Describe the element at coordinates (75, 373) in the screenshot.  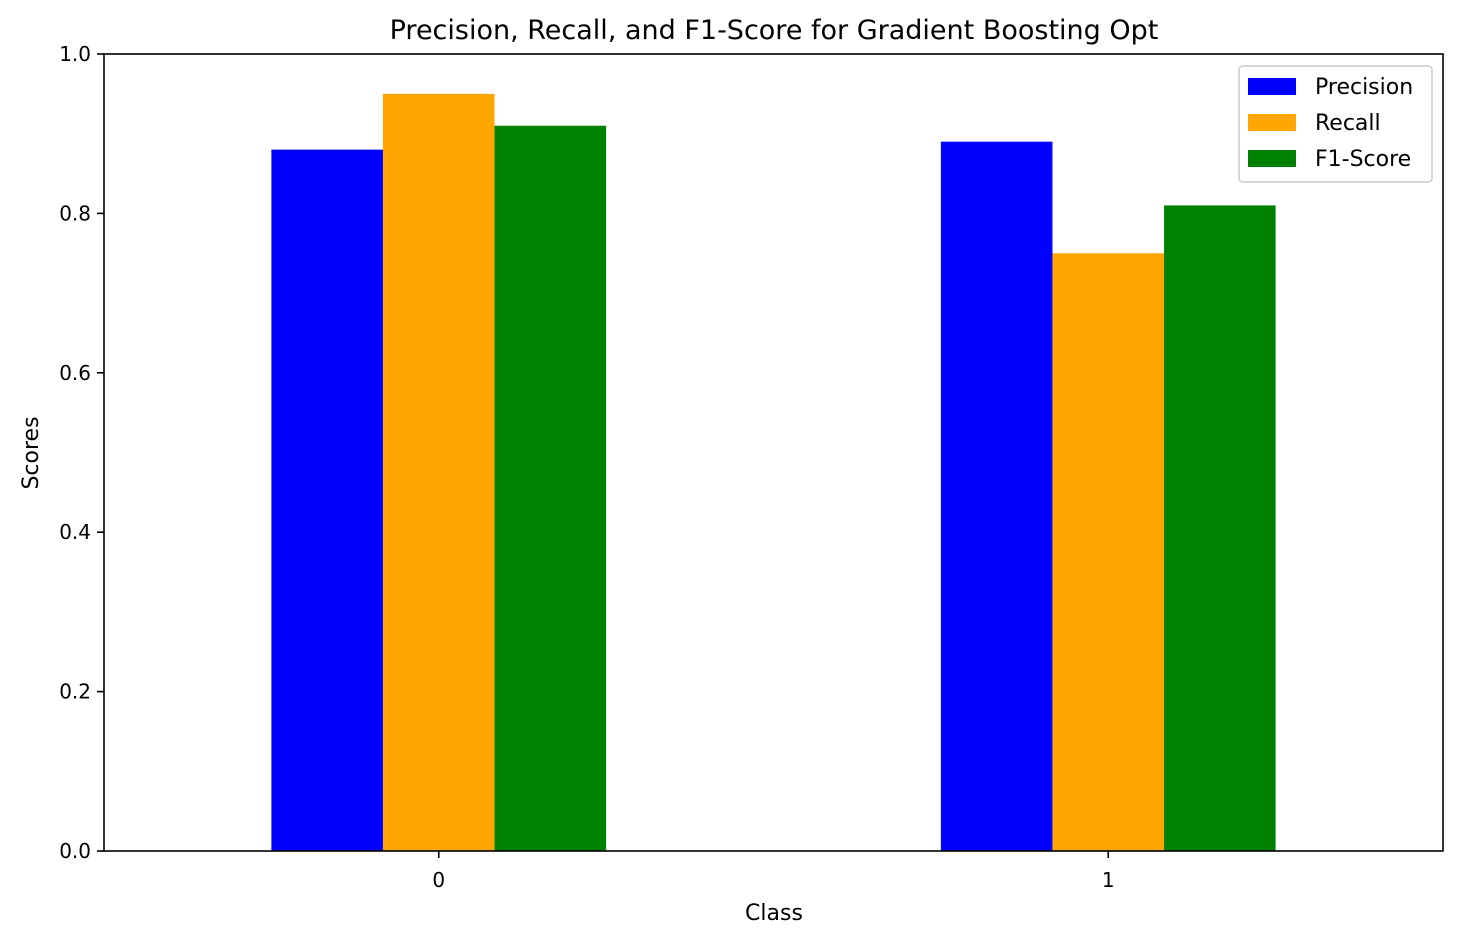
I see `y-tick-label: 0.6` at that location.